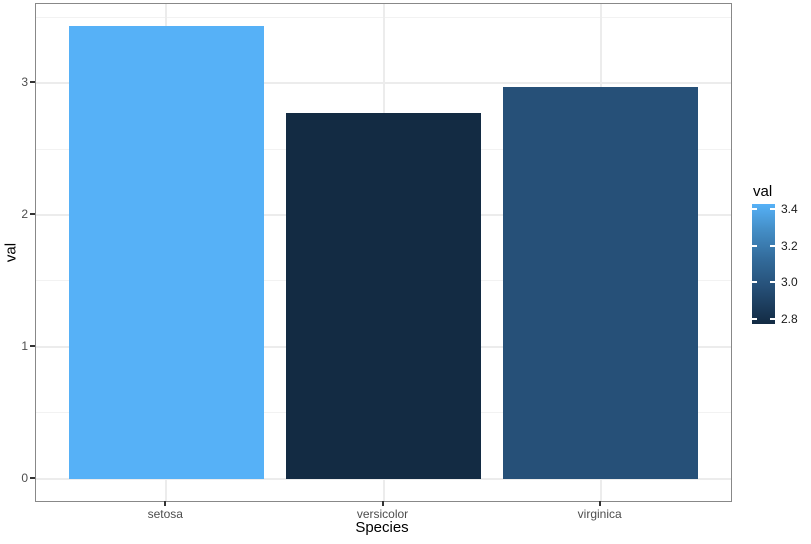 The width and height of the screenshot is (811, 544). I want to click on y-axis-title: val, so click(11, 252).